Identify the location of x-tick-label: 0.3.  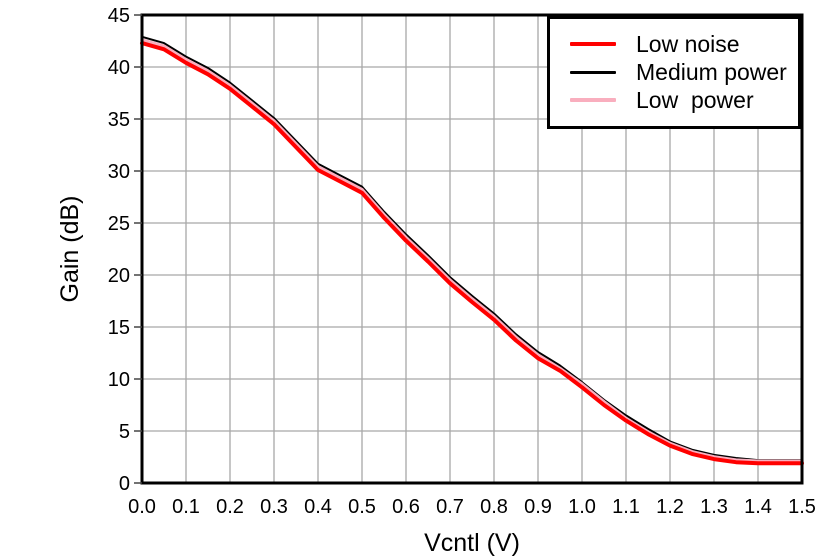
(274, 507).